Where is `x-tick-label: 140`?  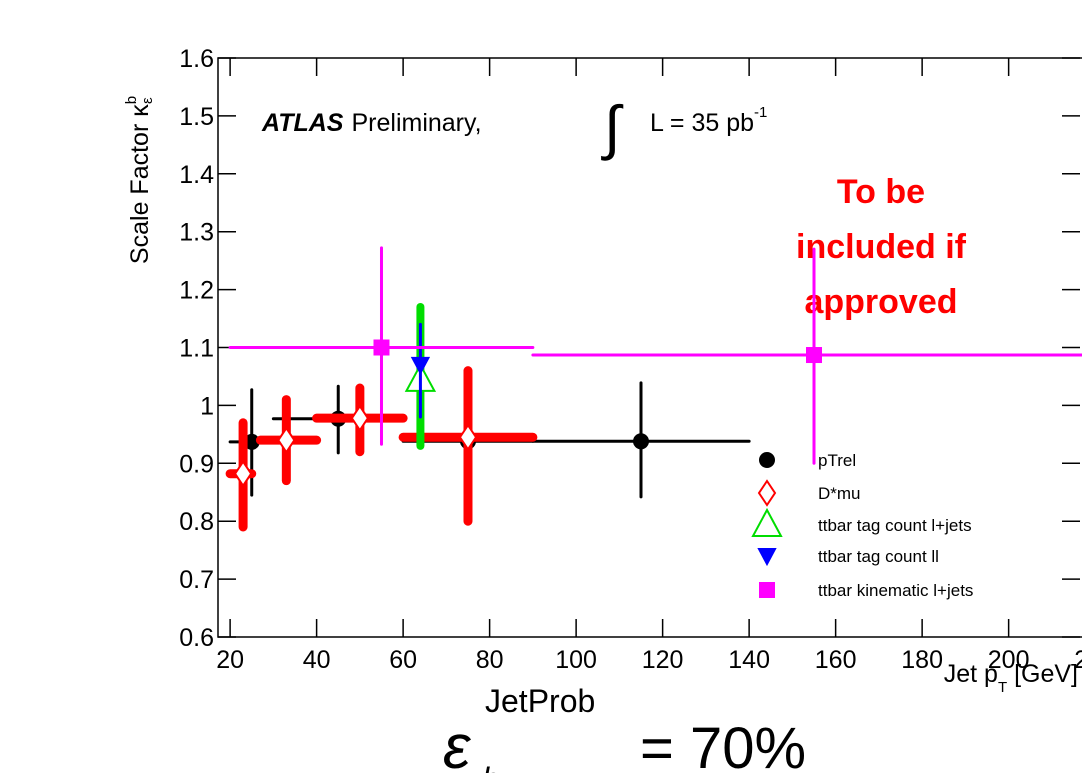 x-tick-label: 140 is located at coordinates (749, 660).